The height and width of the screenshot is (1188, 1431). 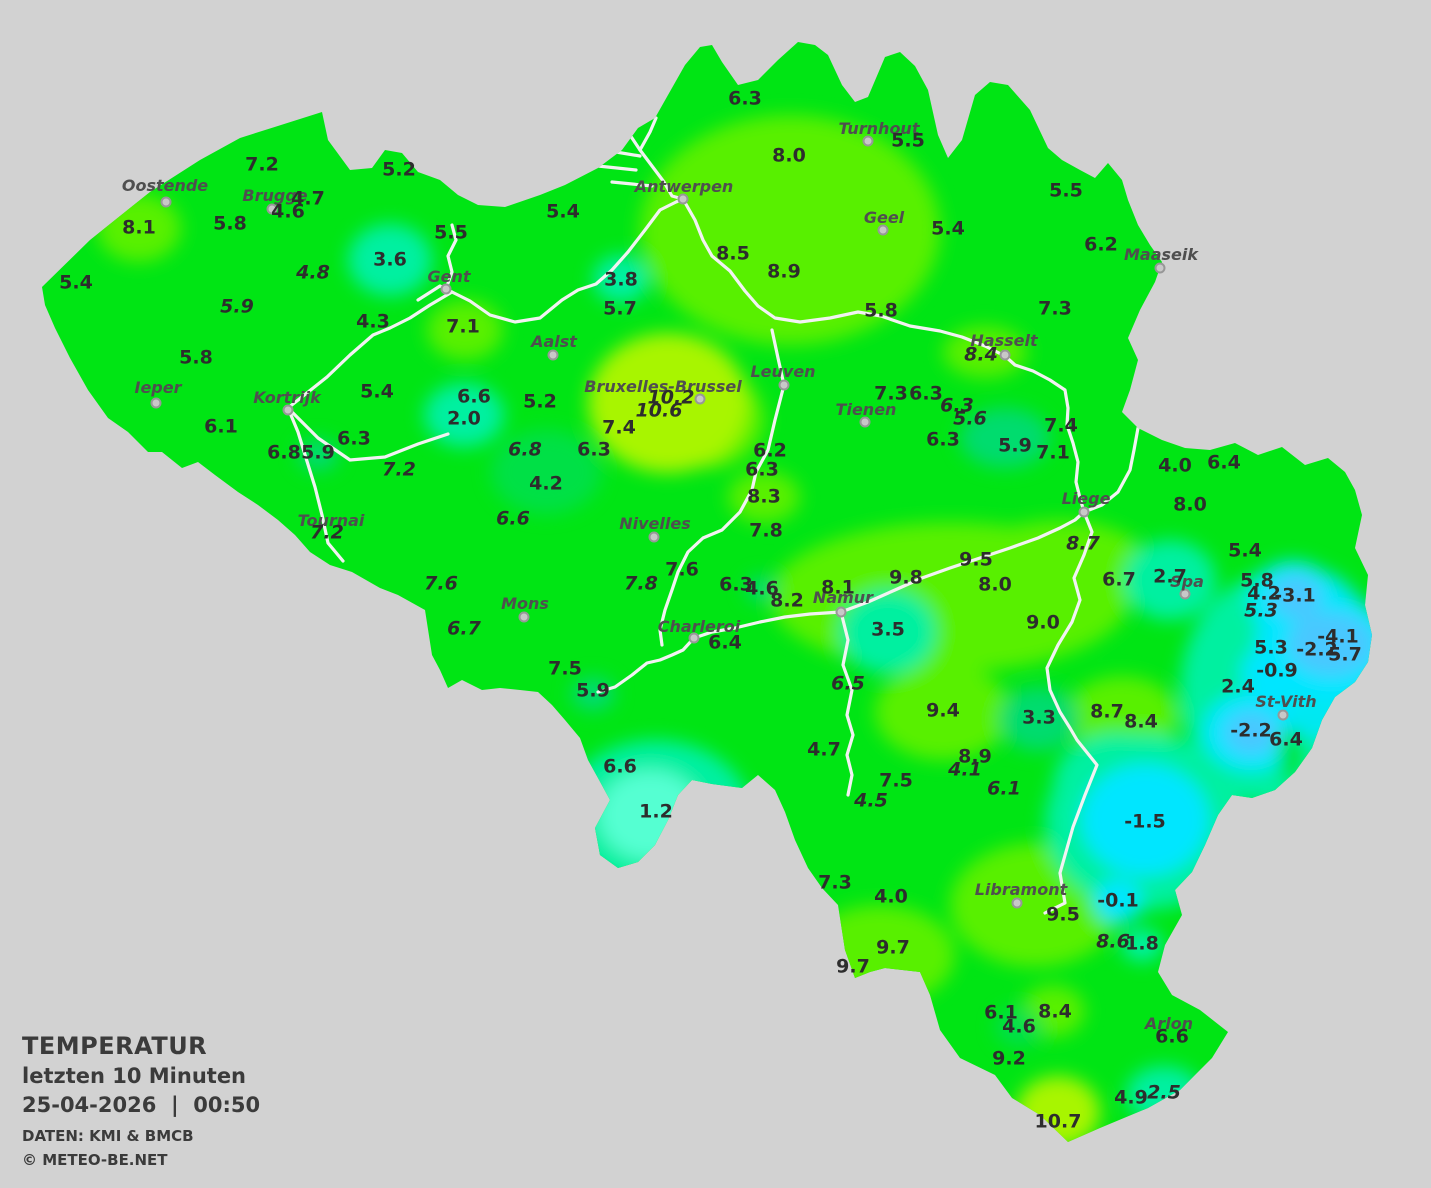 I want to click on temperature-value-label: 9.0, so click(x=1043, y=622).